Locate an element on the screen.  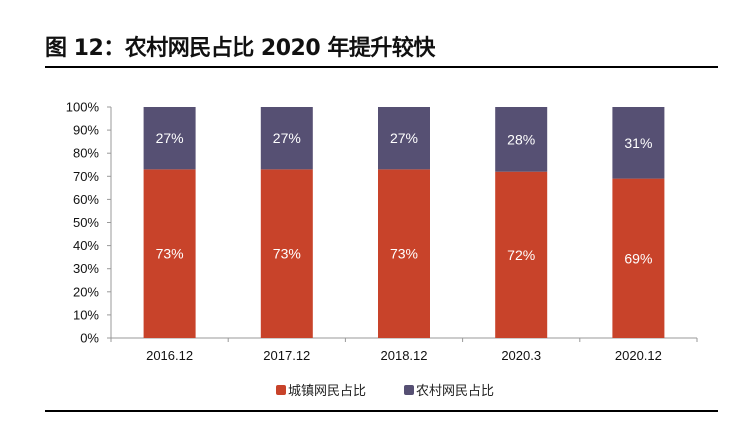
x-tick-label: 2020.3 is located at coordinates (521, 355).